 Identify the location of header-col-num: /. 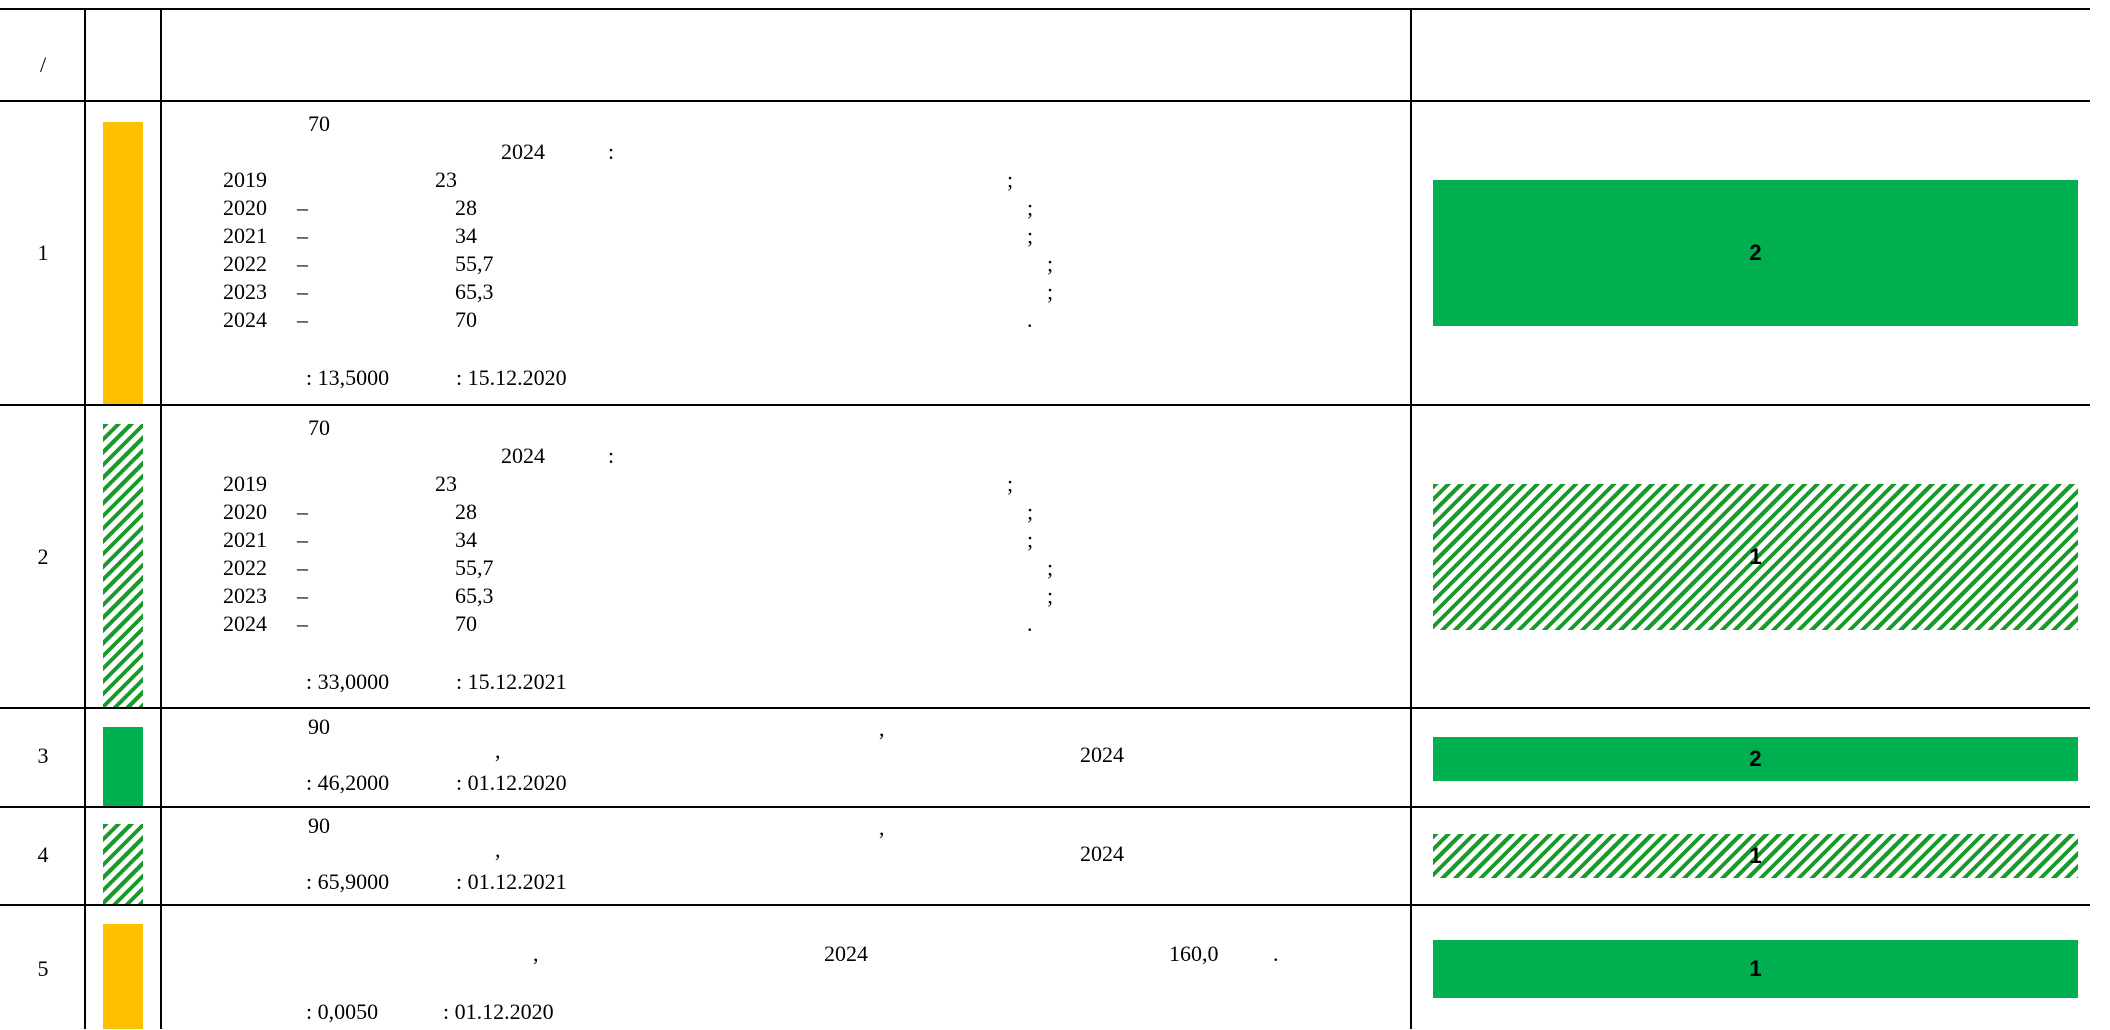
(43, 64).